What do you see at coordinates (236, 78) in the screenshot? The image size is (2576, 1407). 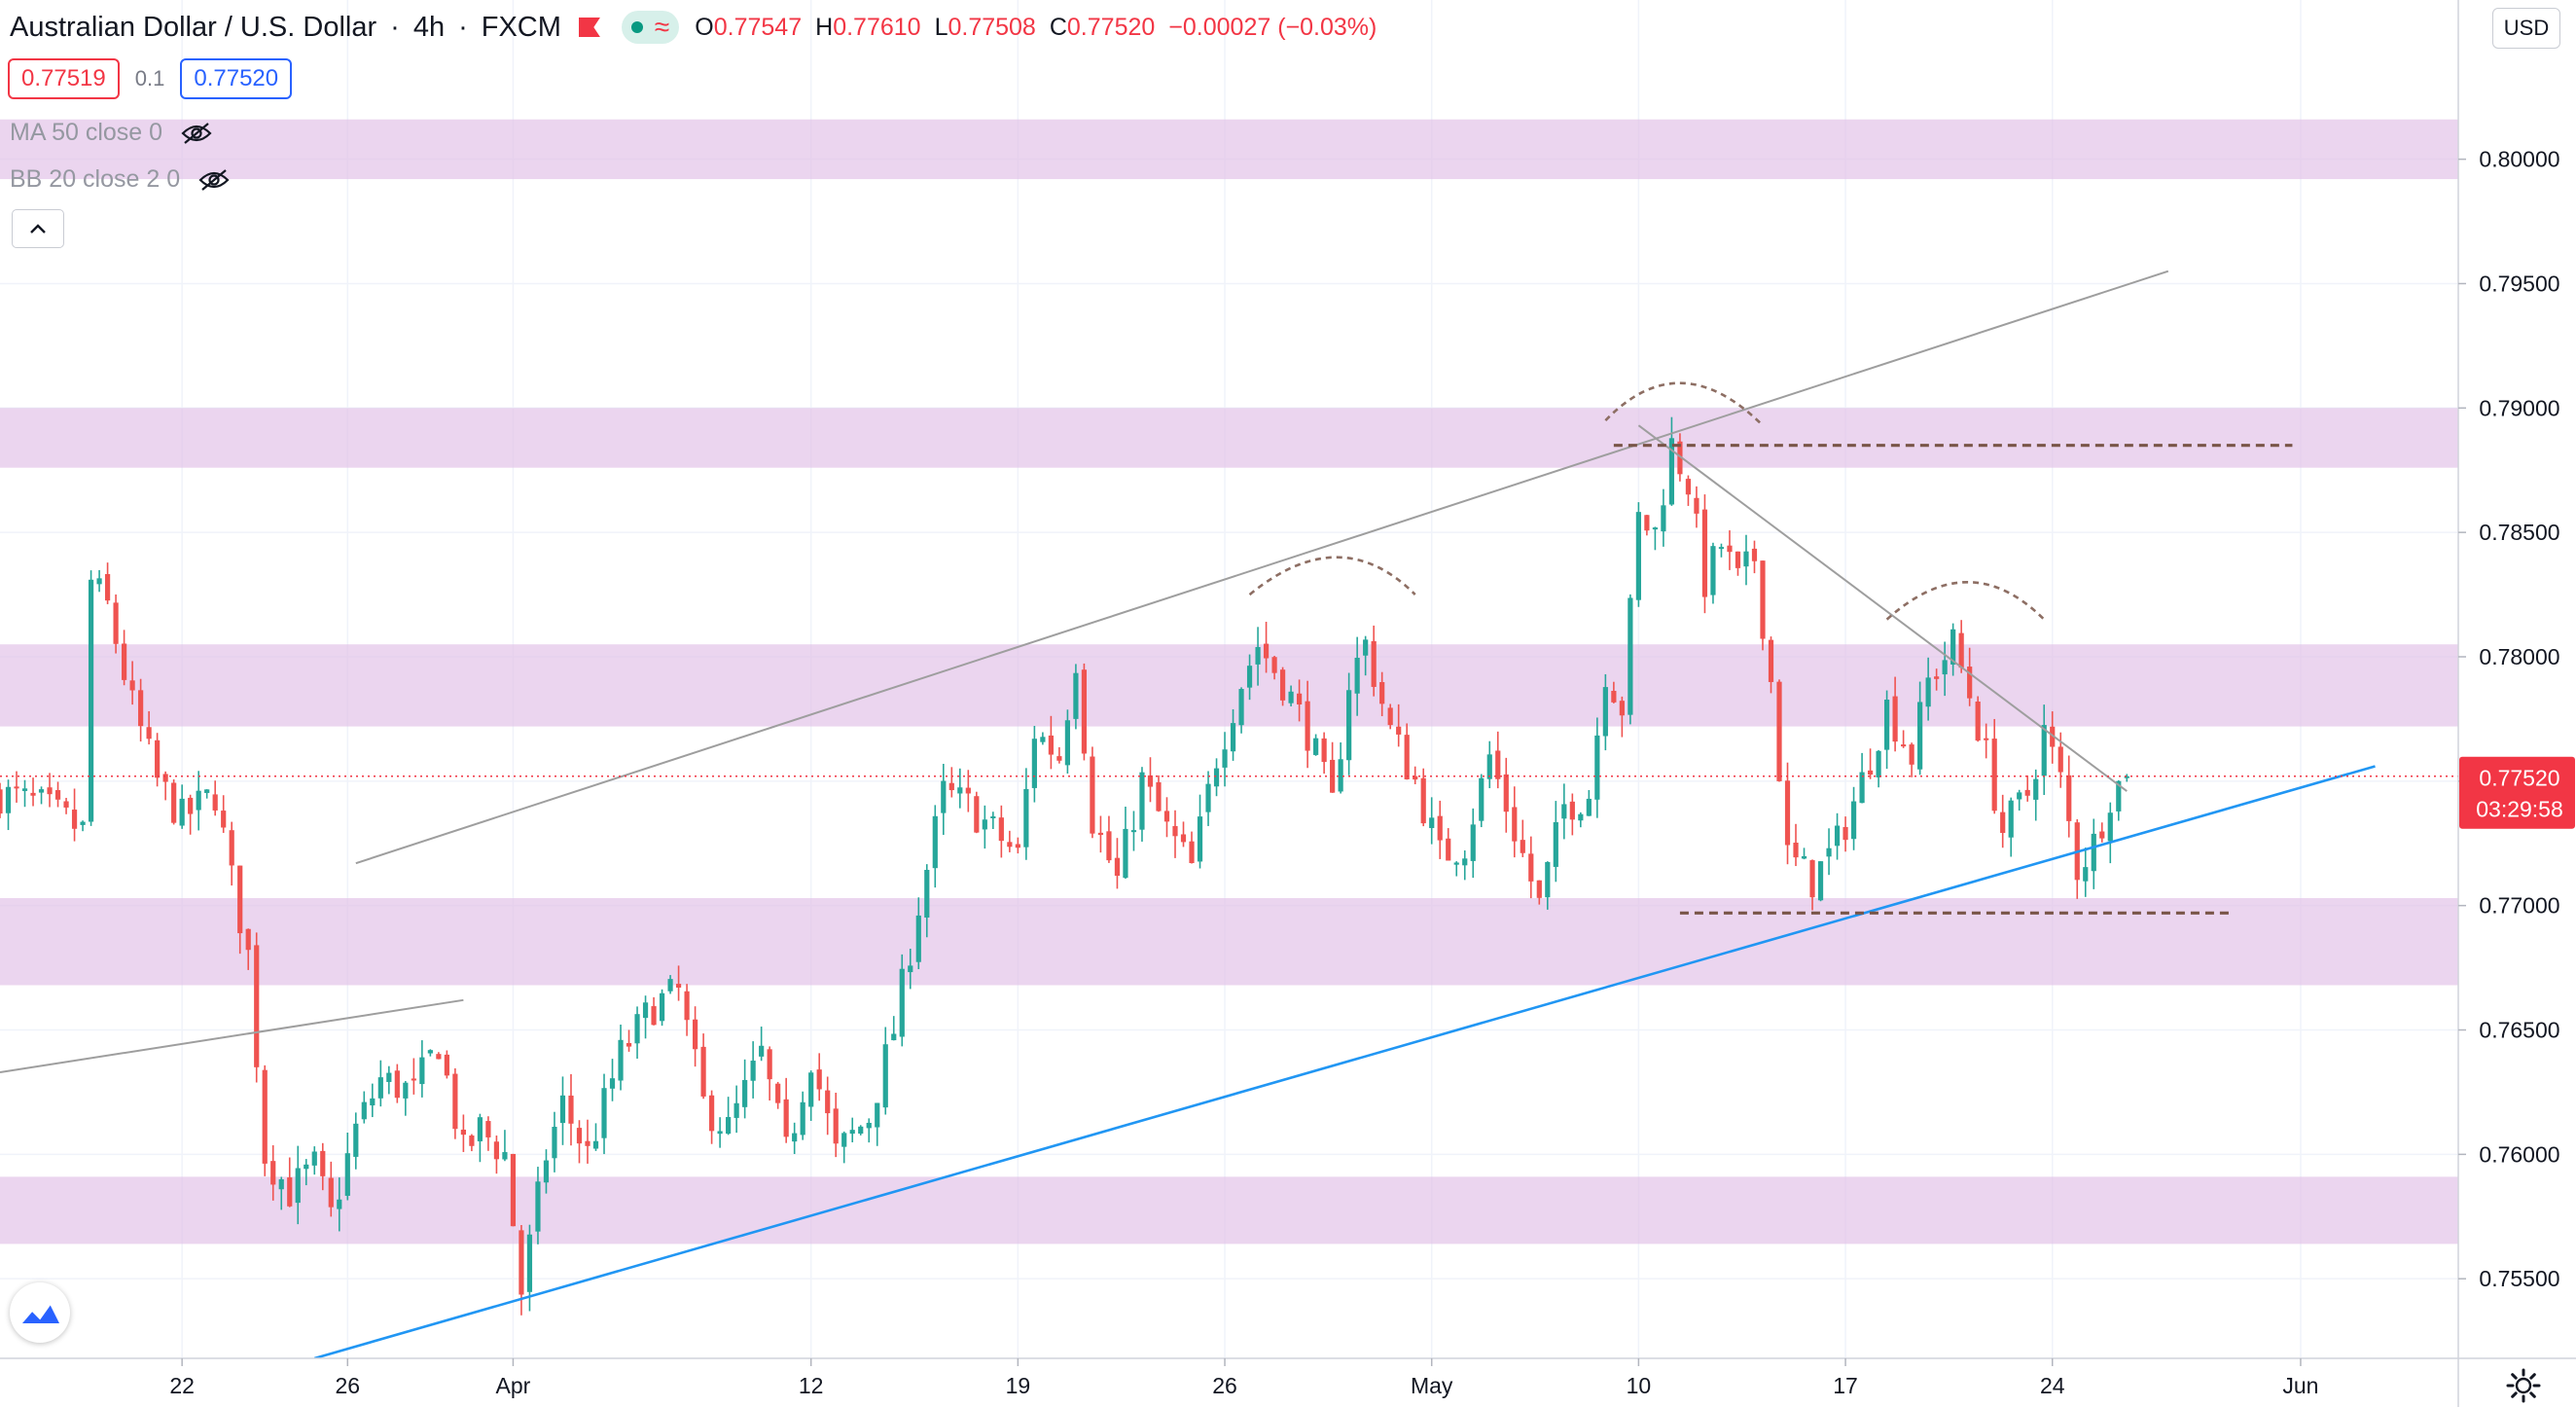 I see `buy-price-button: 0.77520` at bounding box center [236, 78].